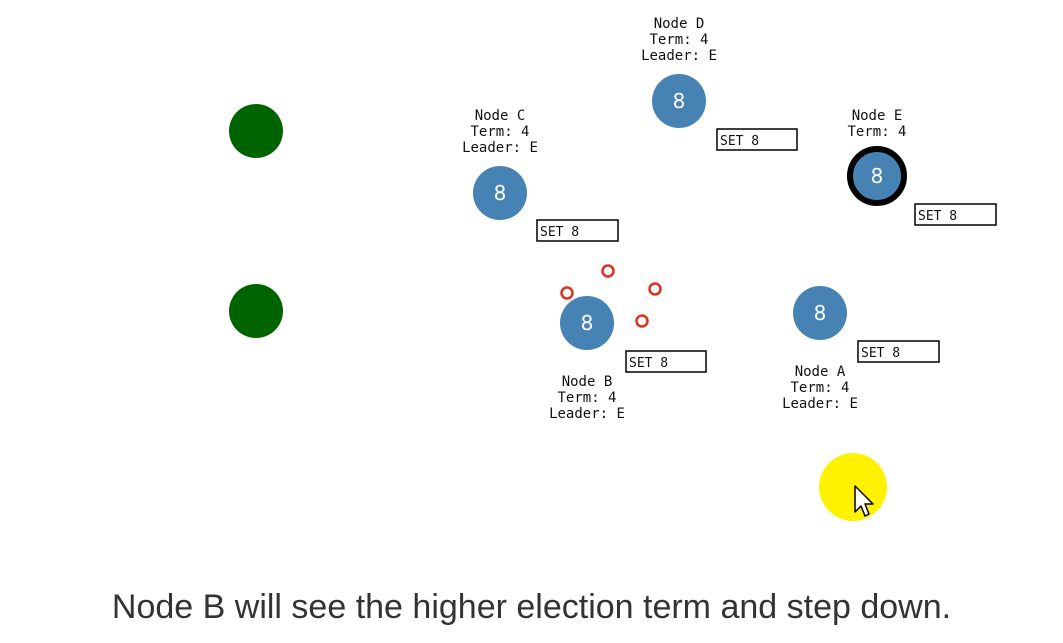 The width and height of the screenshot is (1063, 643). Describe the element at coordinates (820, 372) in the screenshot. I see `node-name: Node A` at that location.